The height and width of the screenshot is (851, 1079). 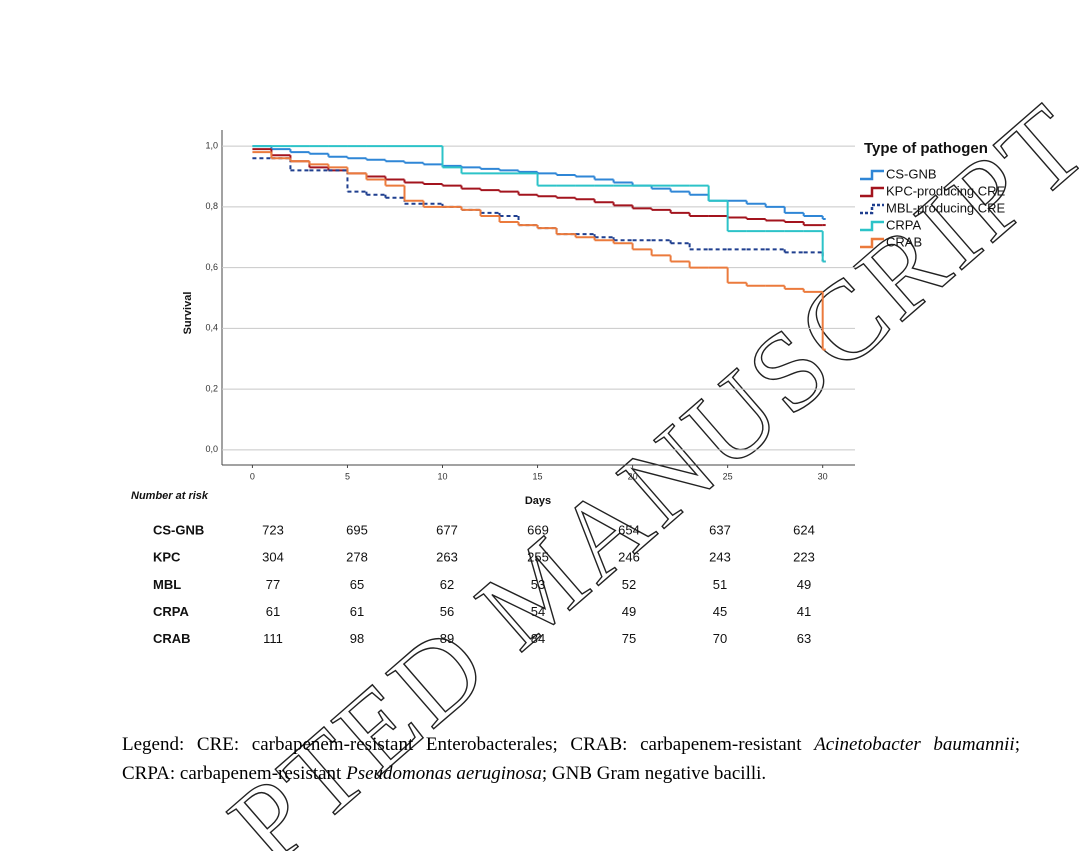 I want to click on caption-part: ; CRPA: carbapenem-resistant, so click(x=571, y=759).